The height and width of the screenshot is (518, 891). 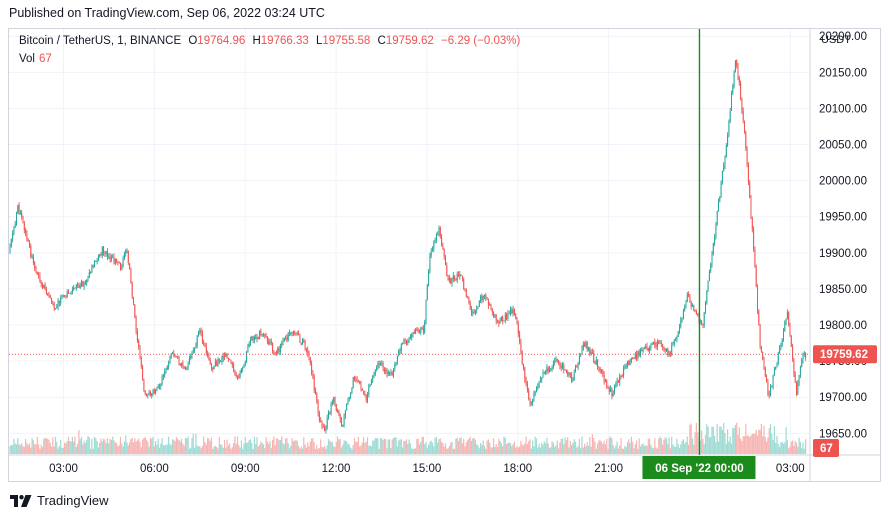 What do you see at coordinates (608, 469) in the screenshot?
I see `time-tick-label: 21:00` at bounding box center [608, 469].